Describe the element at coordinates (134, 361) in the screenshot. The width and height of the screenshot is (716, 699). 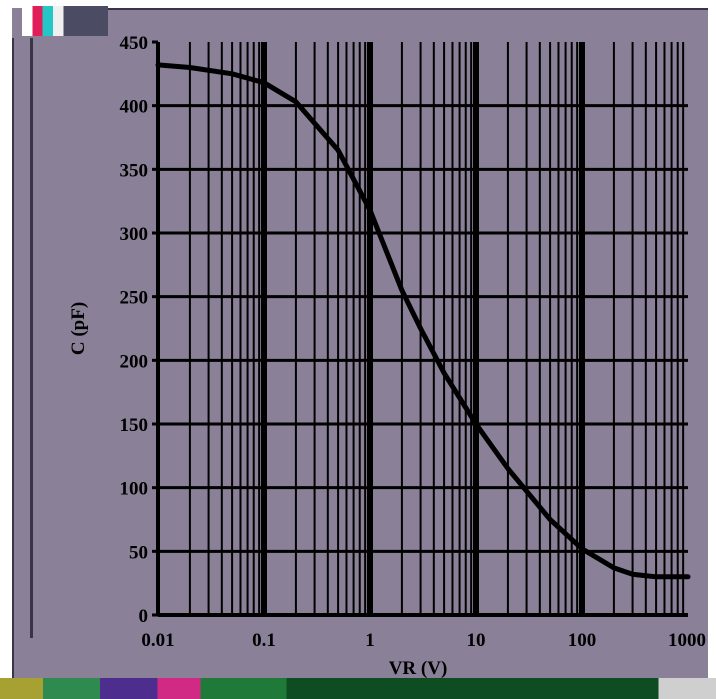
I see `y-tick-label: 200` at that location.